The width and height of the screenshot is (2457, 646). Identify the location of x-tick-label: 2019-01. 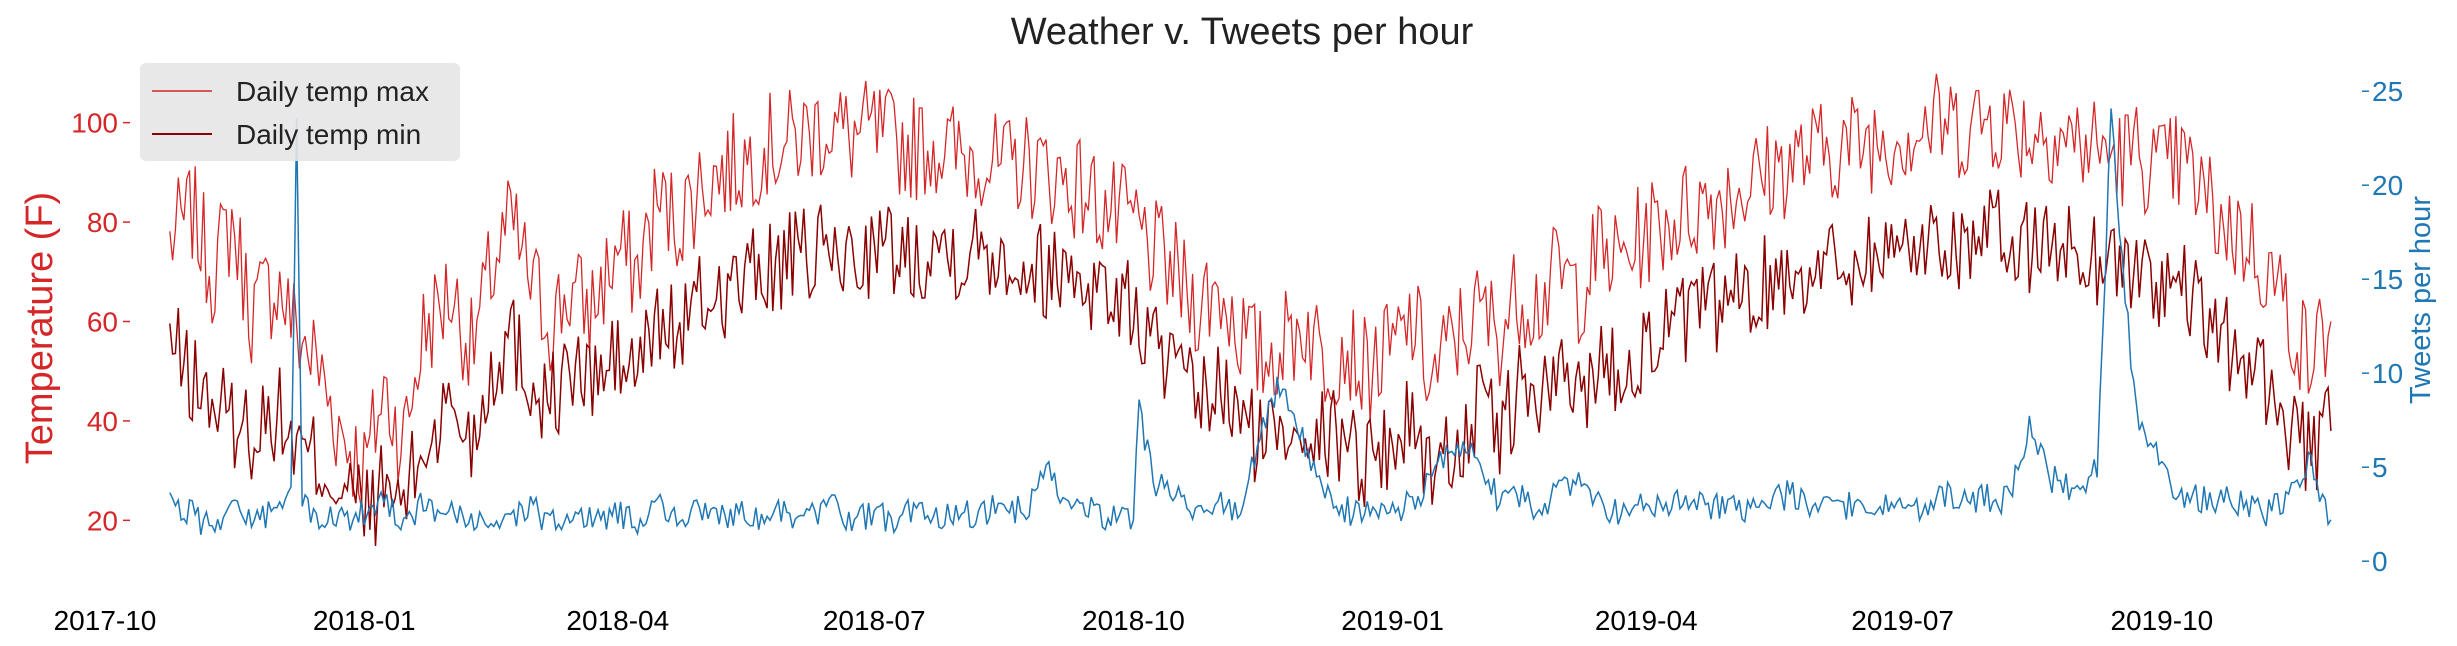
(1392, 620).